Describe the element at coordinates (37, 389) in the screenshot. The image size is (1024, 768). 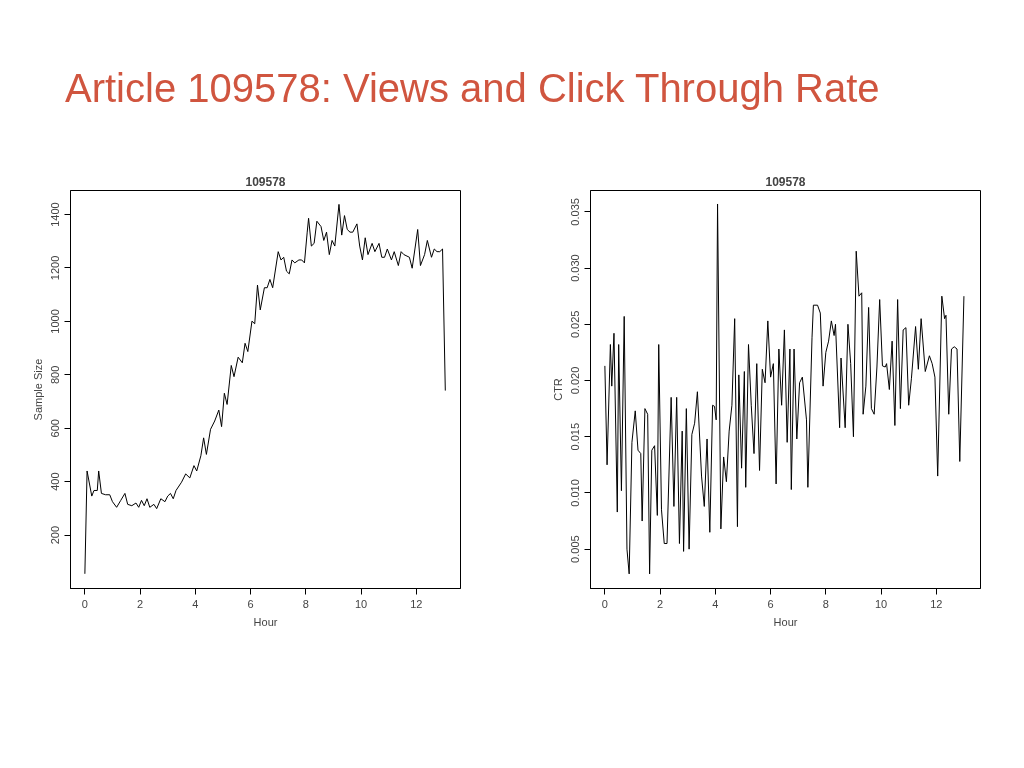
I see `y-axis-title: Sample Size` at that location.